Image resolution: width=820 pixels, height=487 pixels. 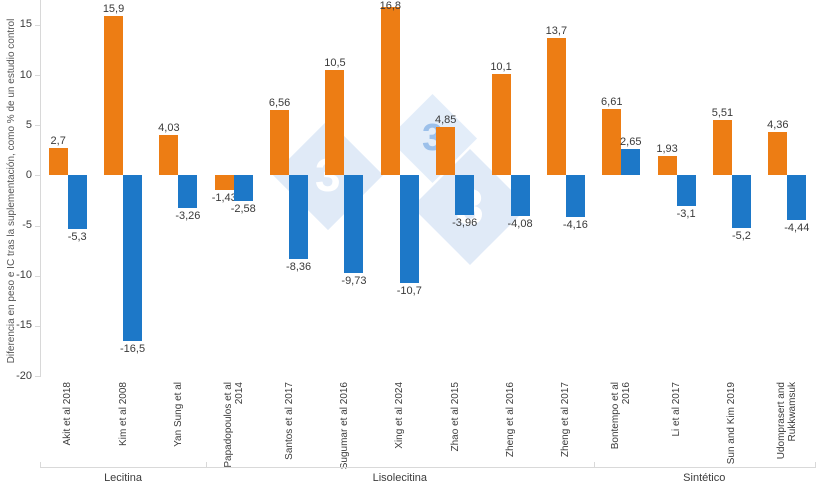 I want to click on x-axis-label: Zheng et al 2017, so click(x=566, y=420).